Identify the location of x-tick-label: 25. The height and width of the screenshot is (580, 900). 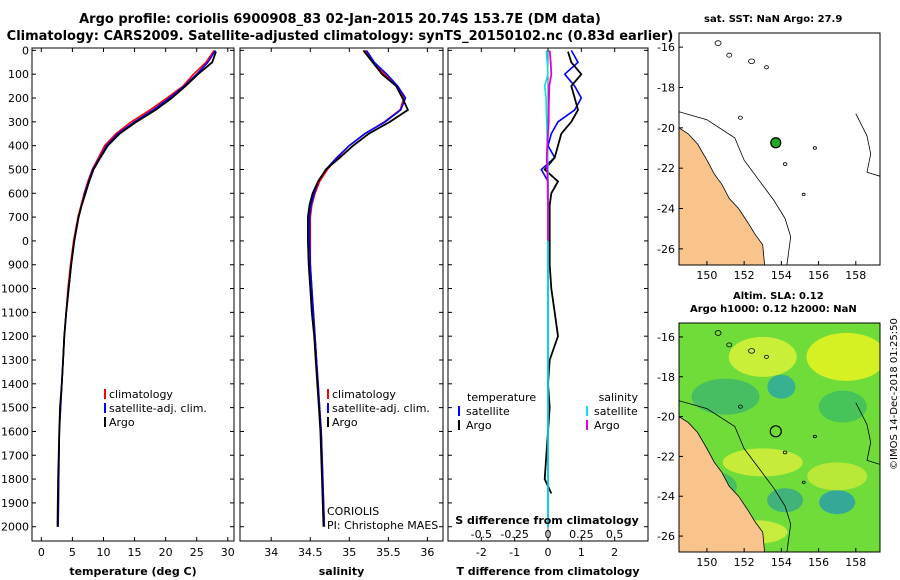
(197, 552).